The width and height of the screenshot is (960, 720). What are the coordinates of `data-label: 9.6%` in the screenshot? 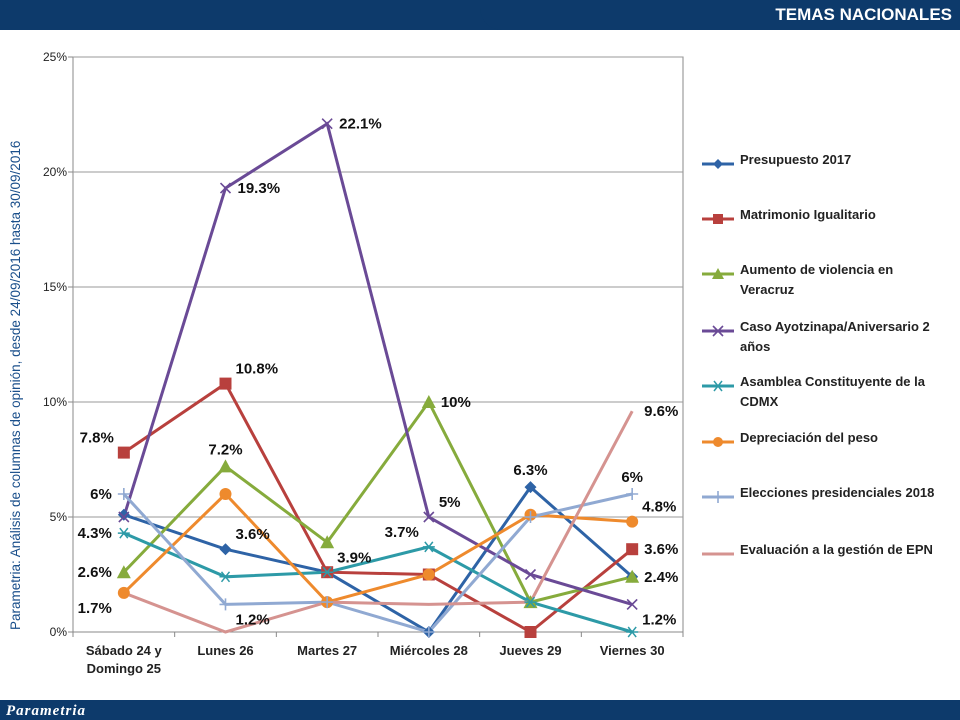 It's located at (661, 411).